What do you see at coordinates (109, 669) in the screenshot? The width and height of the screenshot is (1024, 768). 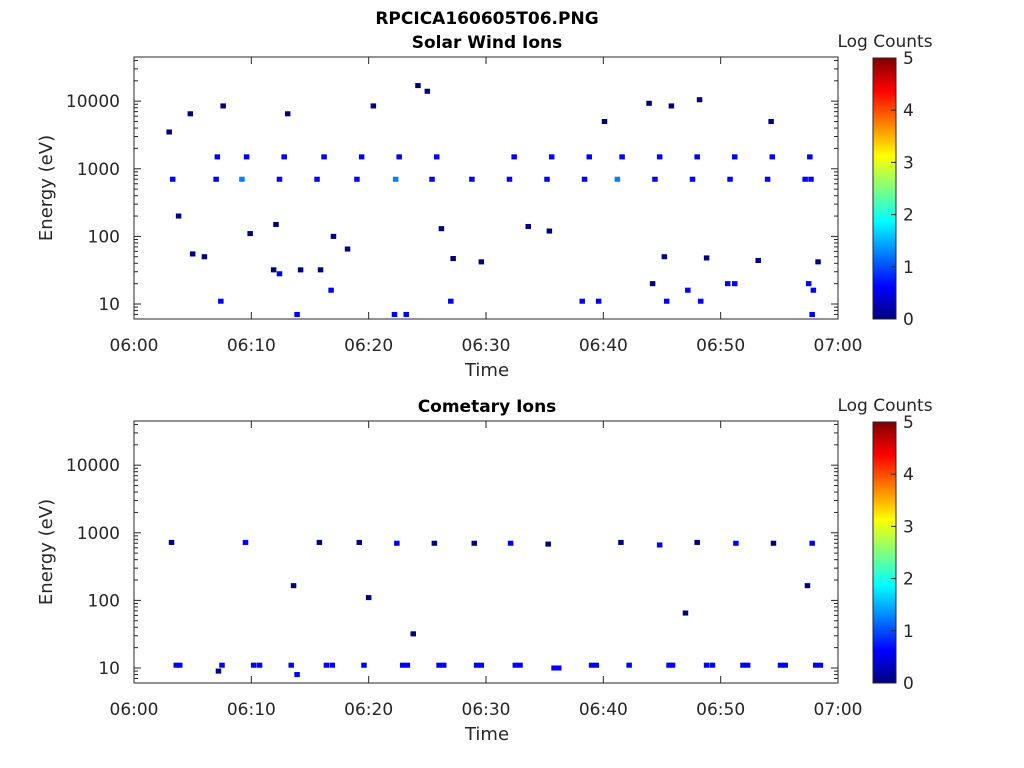 I see `y-tick-label: 10` at bounding box center [109, 669].